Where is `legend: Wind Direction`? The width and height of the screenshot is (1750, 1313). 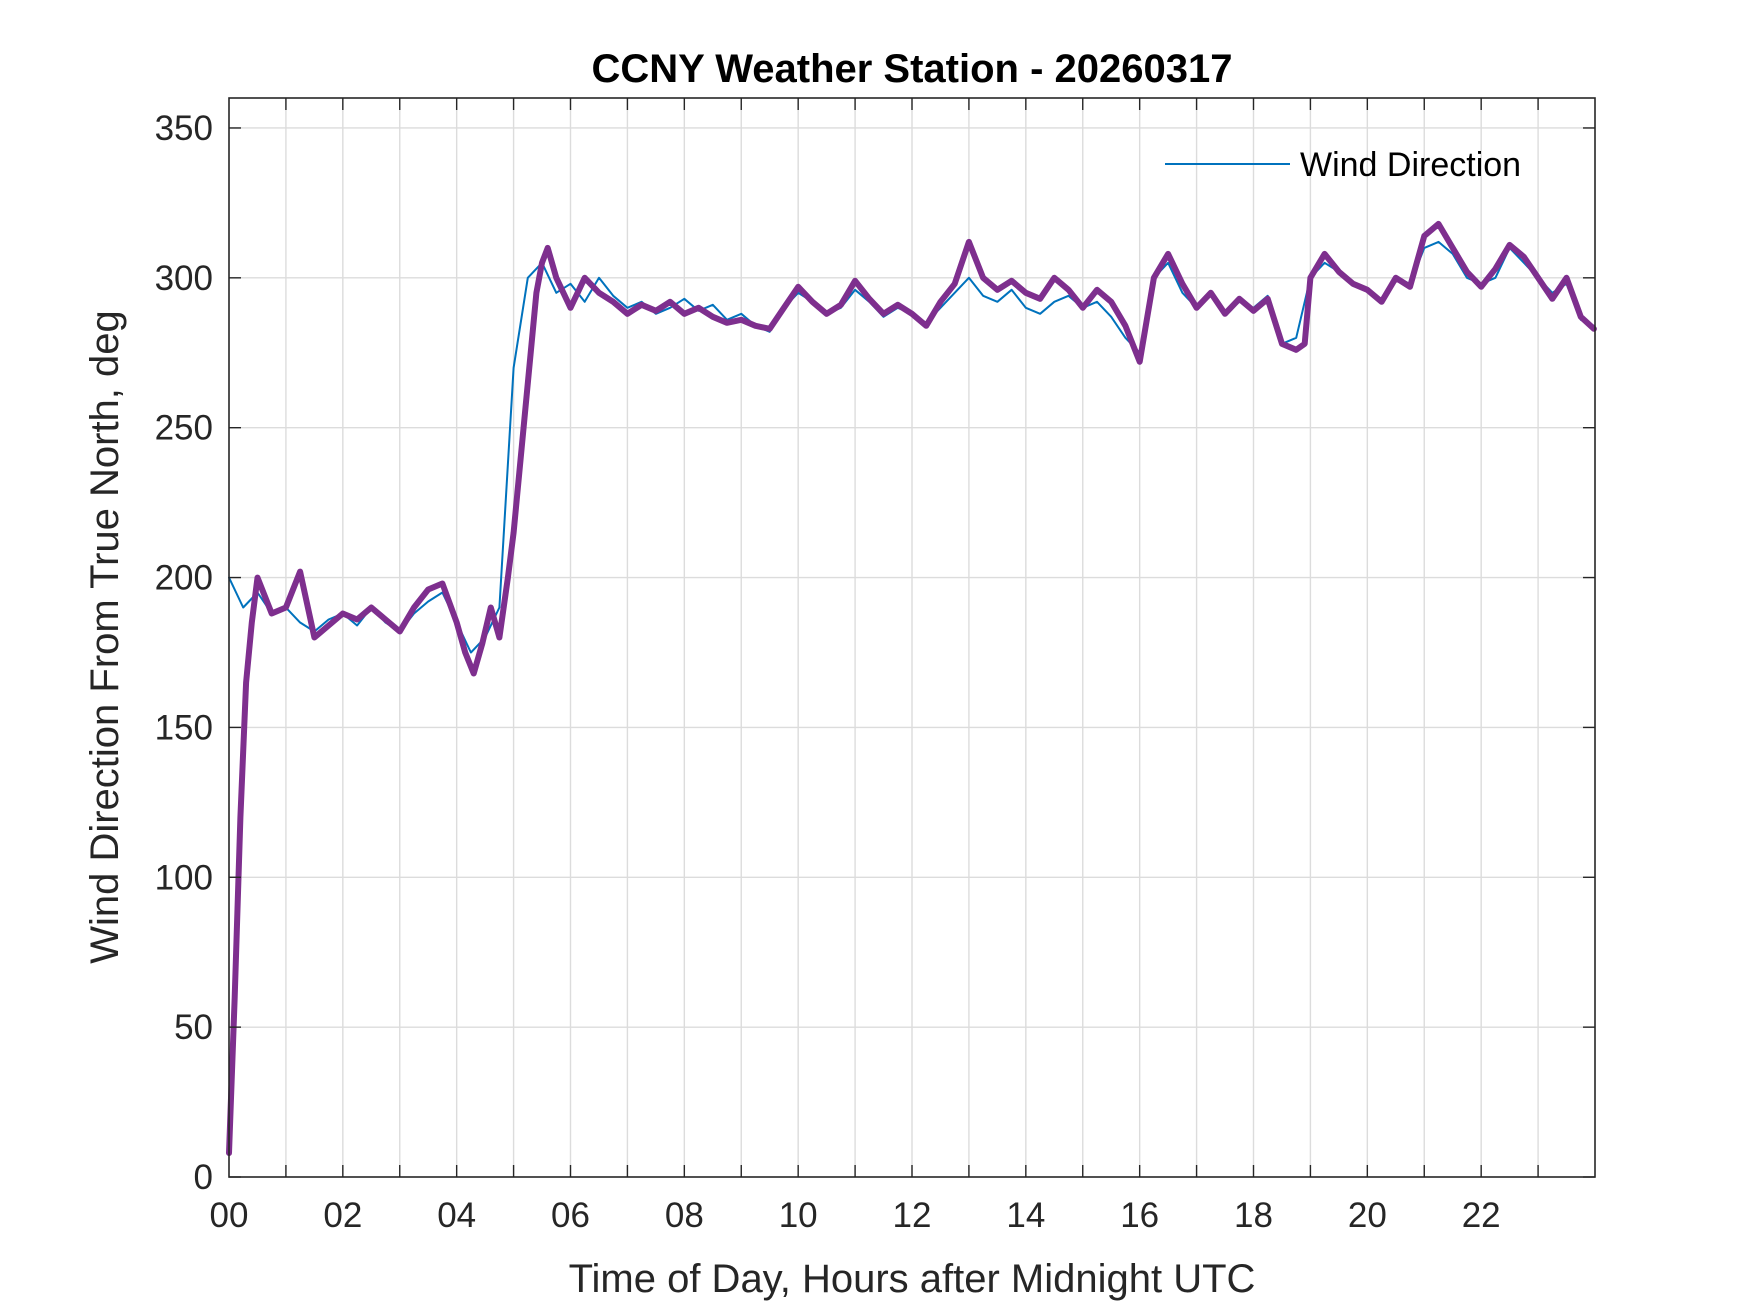 legend: Wind Direction is located at coordinates (1343, 165).